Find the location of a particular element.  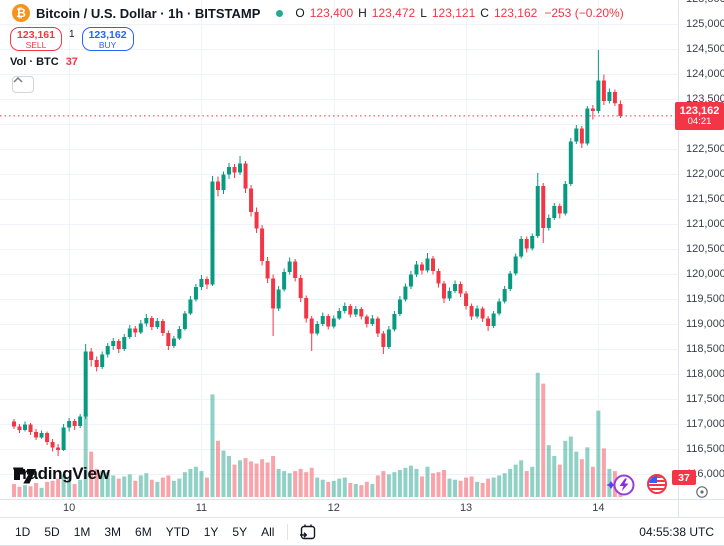

price-tick-label: 118,500 is located at coordinates (705, 348).